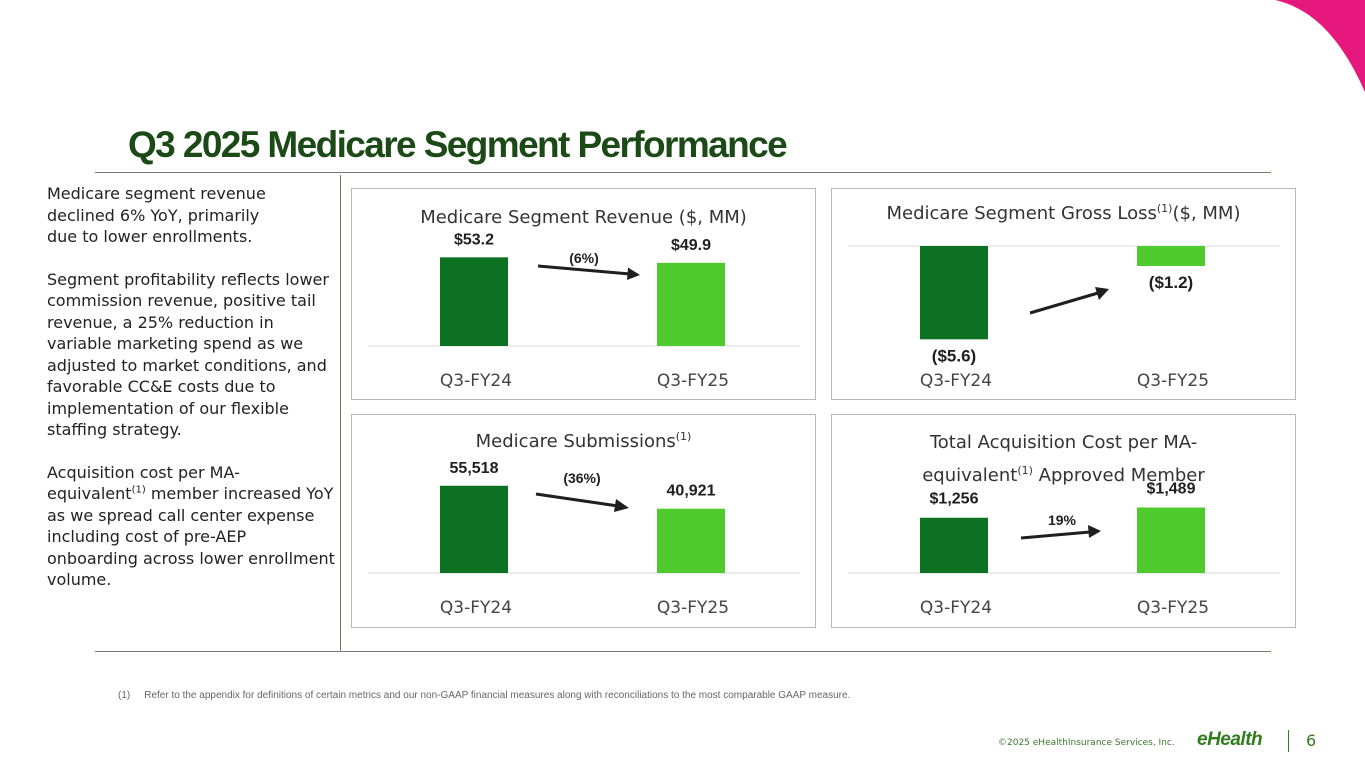 This screenshot has height=768, width=1365. Describe the element at coordinates (1311, 740) in the screenshot. I see `page-number: 6` at that location.